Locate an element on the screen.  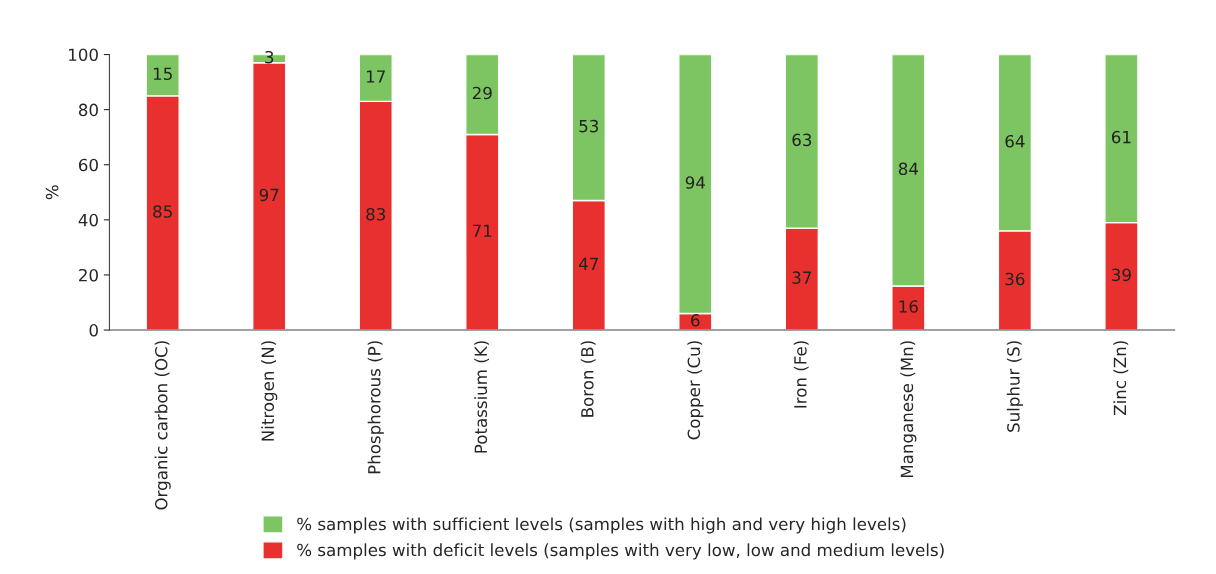
data-label: 15 is located at coordinates (162, 74).